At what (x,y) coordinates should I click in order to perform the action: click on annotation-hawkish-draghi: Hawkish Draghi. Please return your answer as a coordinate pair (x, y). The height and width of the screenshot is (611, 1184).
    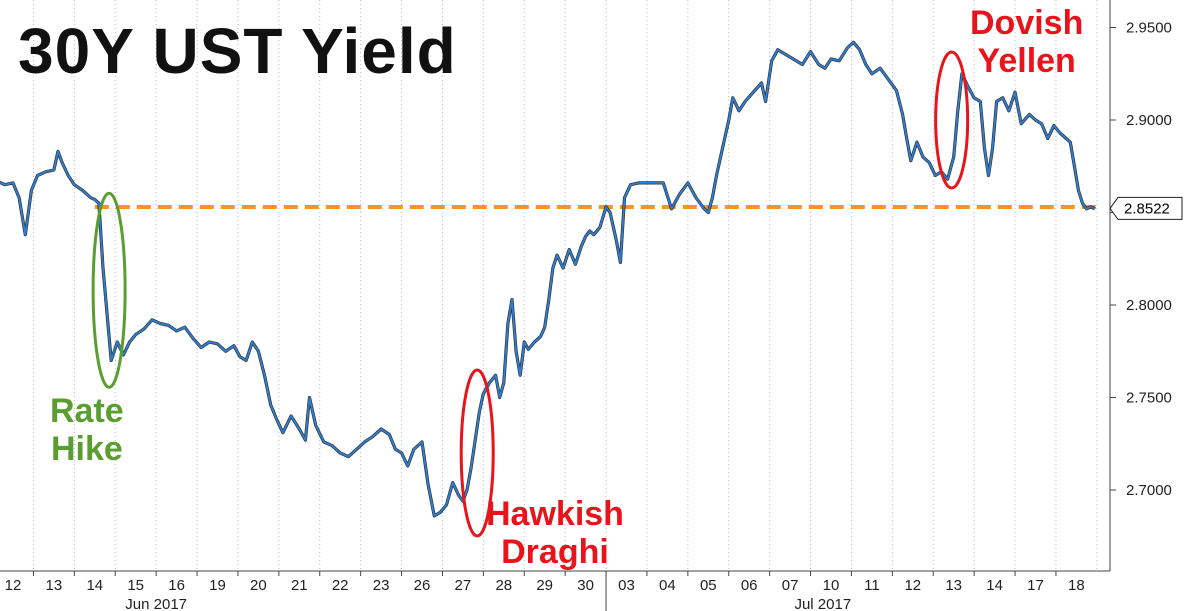
    Looking at the image, I should click on (555, 533).